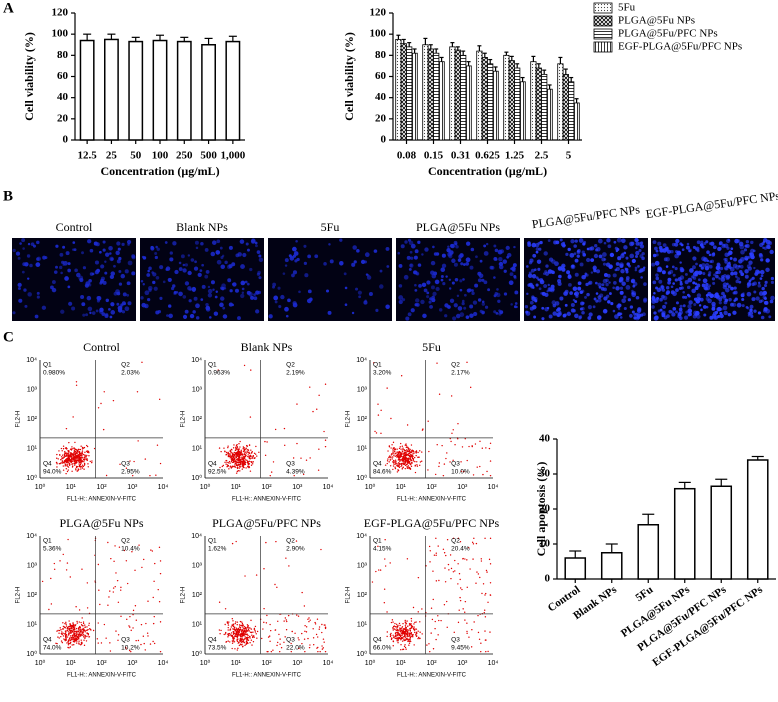 This screenshot has width=778, height=702. Describe the element at coordinates (586, 279) in the screenshot. I see `fluorescence-image` at that location.